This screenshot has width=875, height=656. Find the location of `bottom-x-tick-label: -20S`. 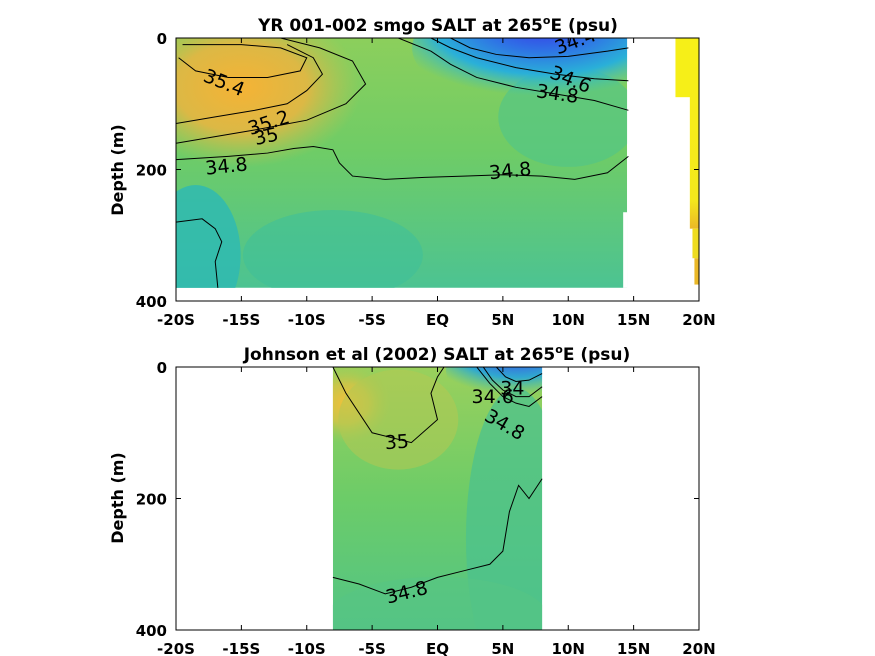

bottom-x-tick-label: -20S is located at coordinates (176, 648).